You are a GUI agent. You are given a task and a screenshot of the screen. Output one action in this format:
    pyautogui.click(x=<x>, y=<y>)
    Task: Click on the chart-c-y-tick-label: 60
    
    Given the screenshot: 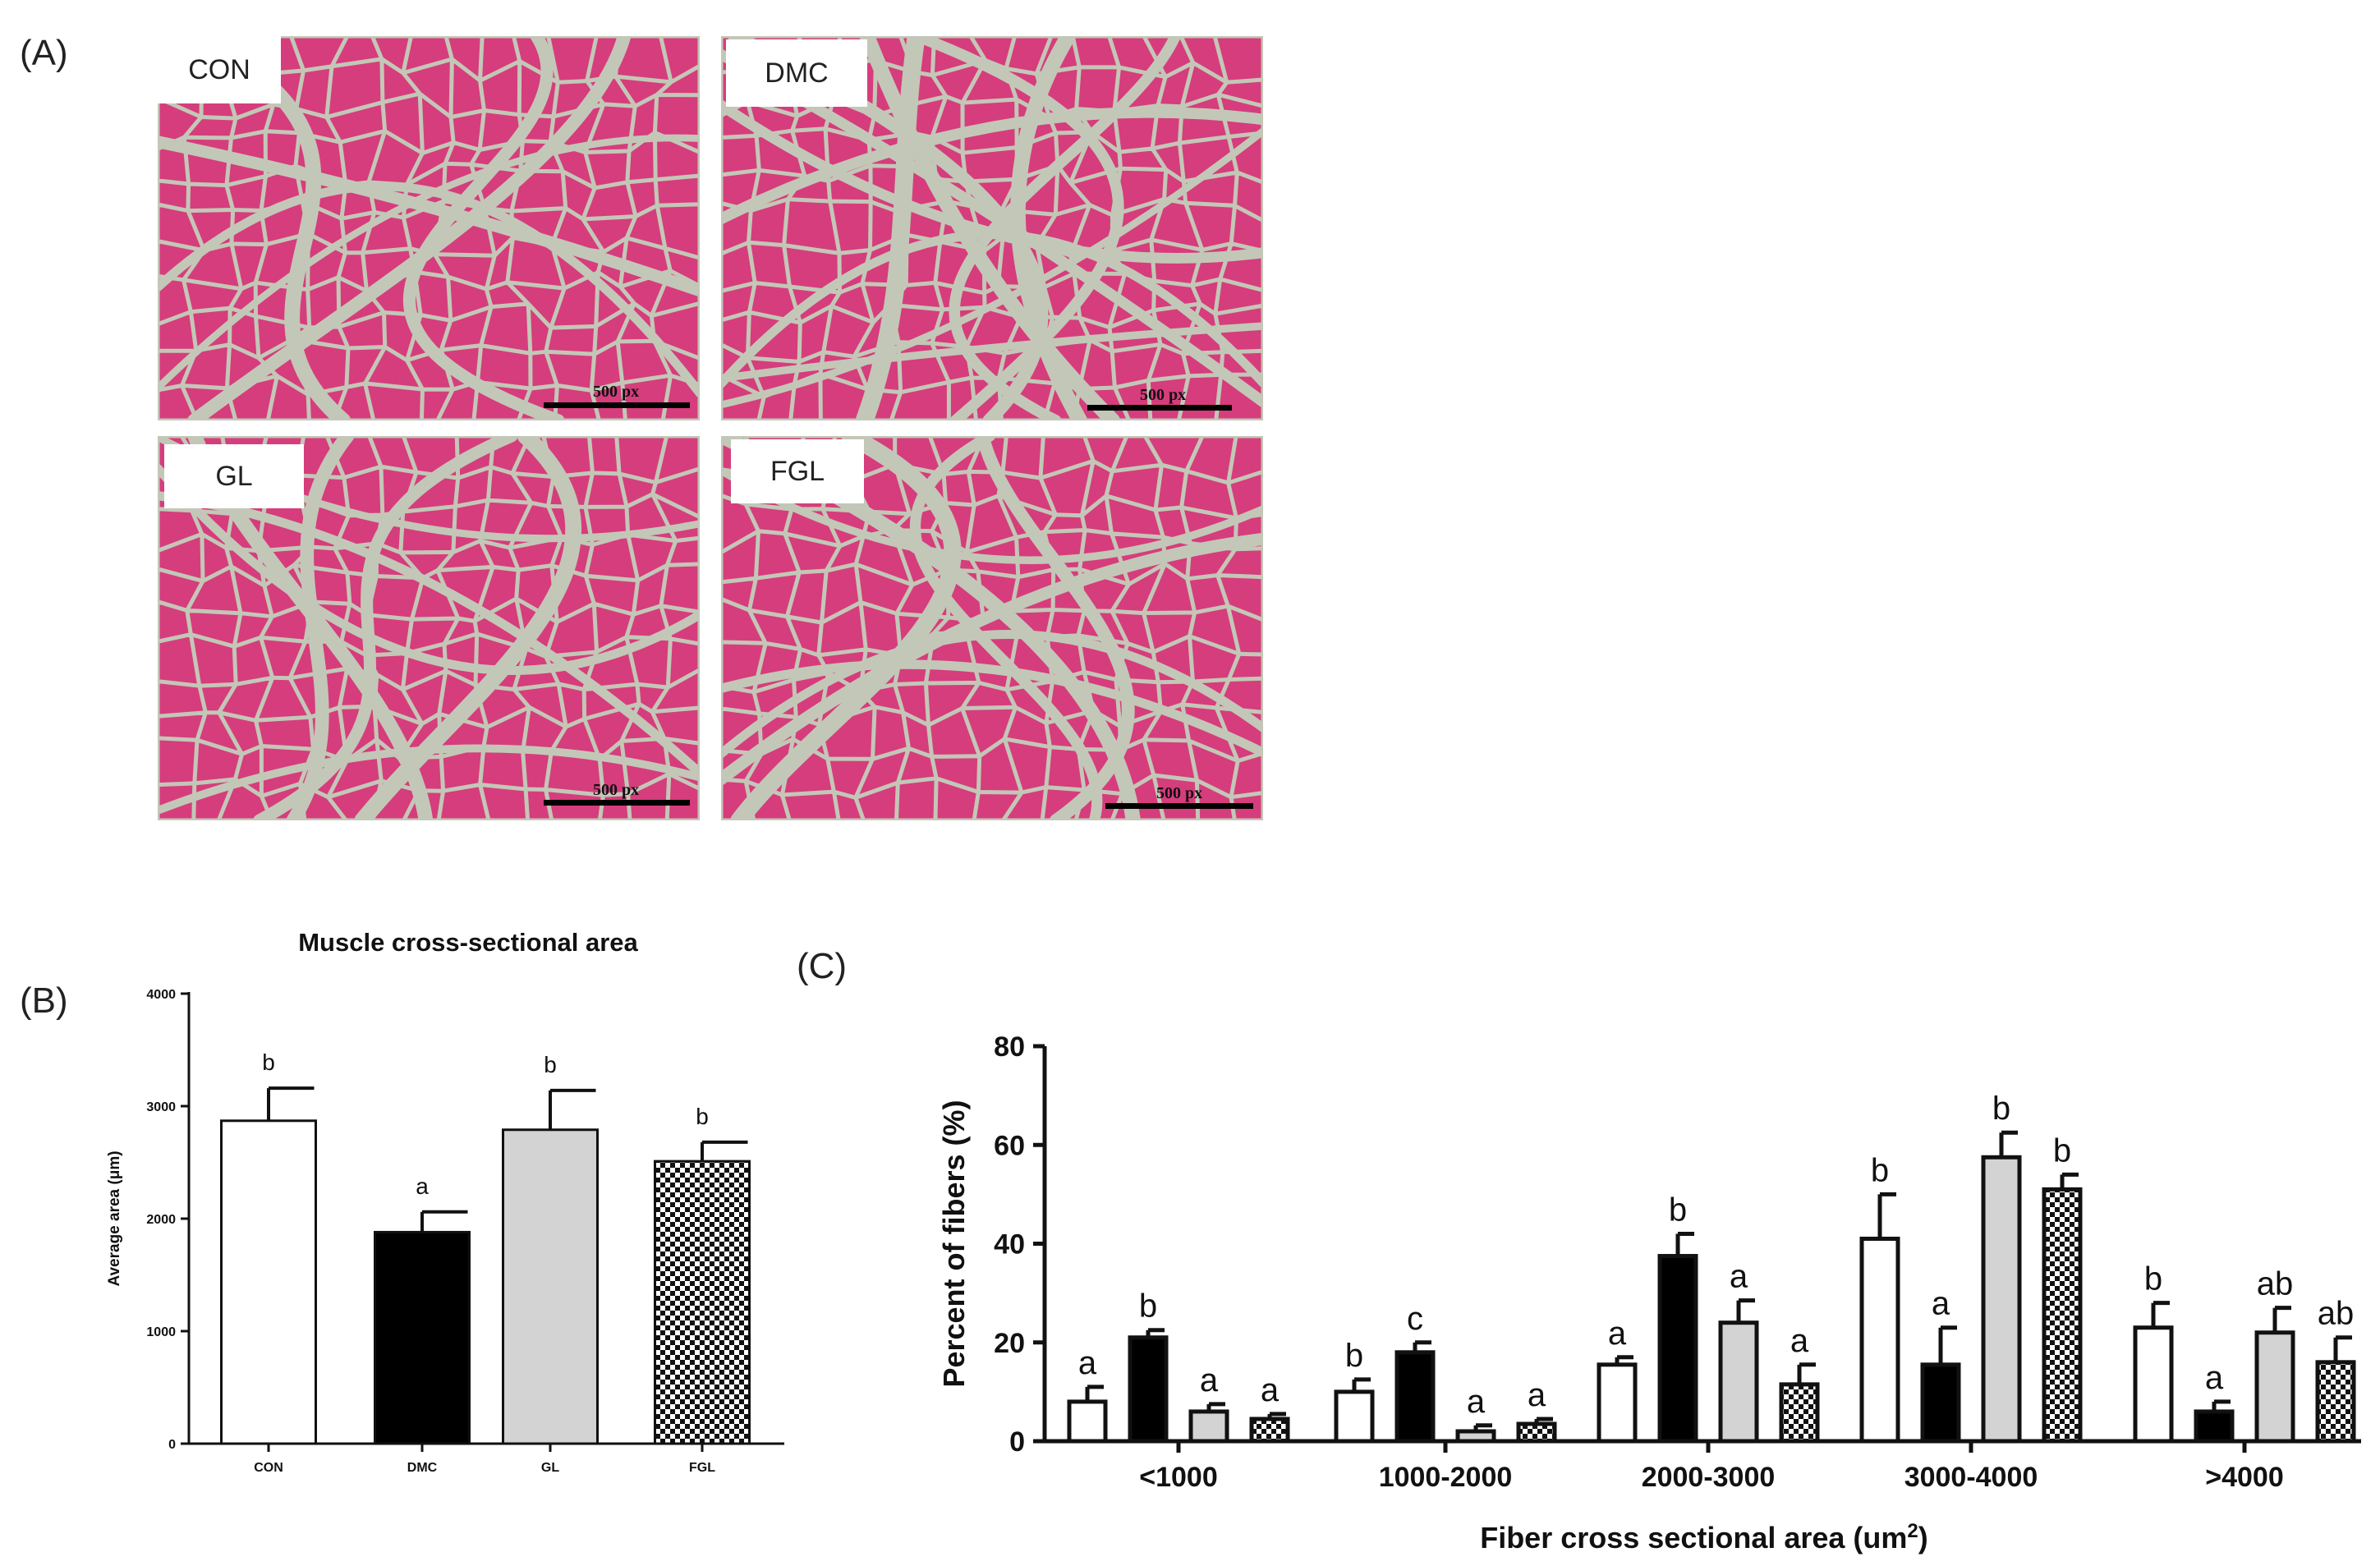 What is the action you would take?
    pyautogui.click(x=1009, y=1145)
    